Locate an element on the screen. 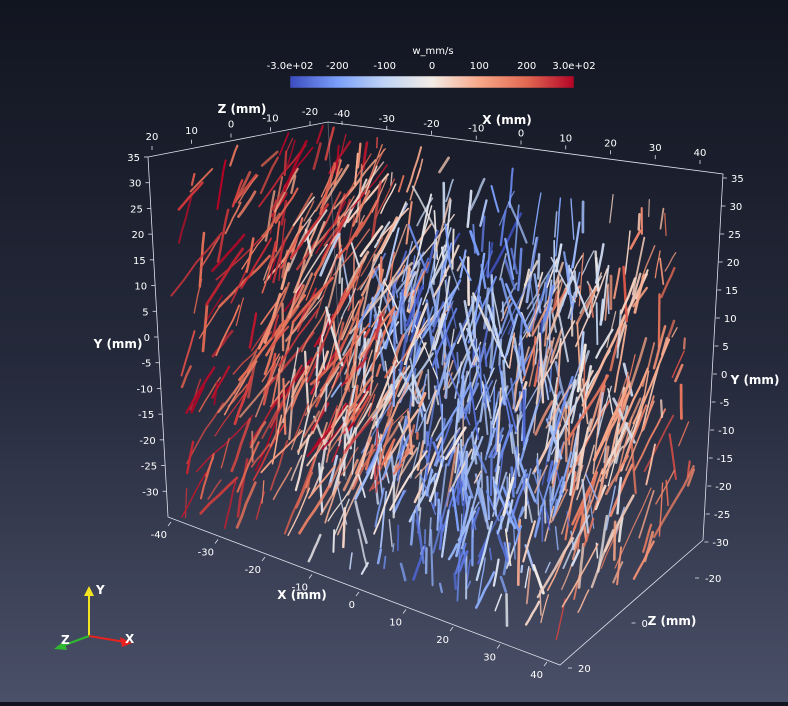 The height and width of the screenshot is (706, 788). colorbar-title: w_mm/s is located at coordinates (432, 51).